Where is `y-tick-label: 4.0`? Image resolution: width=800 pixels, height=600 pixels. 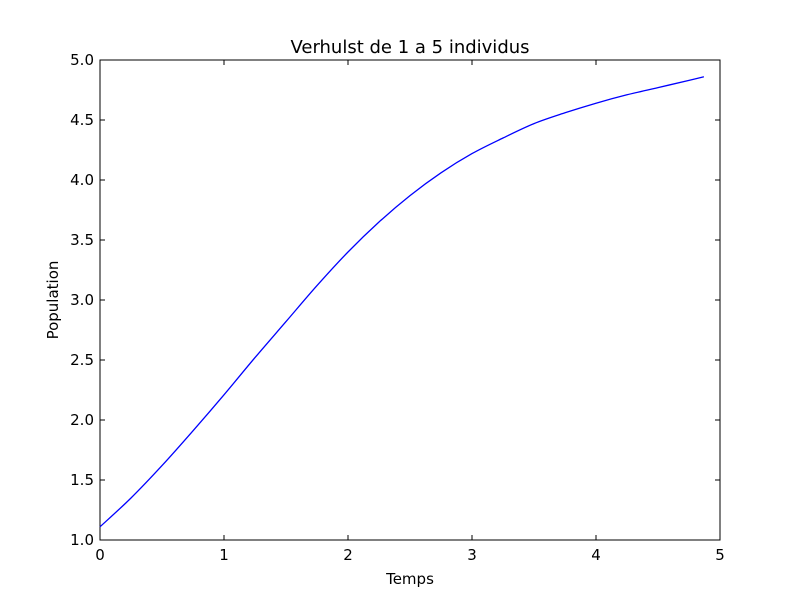
y-tick-label: 4.0 is located at coordinates (82, 180).